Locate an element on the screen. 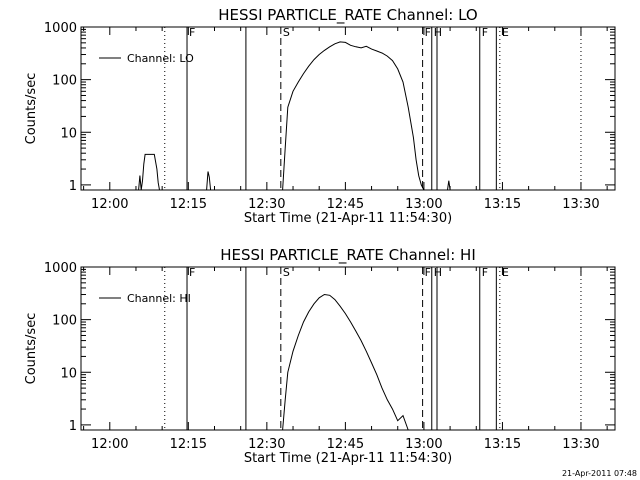  chart1-legend-label: Channel: LO is located at coordinates (160, 58).